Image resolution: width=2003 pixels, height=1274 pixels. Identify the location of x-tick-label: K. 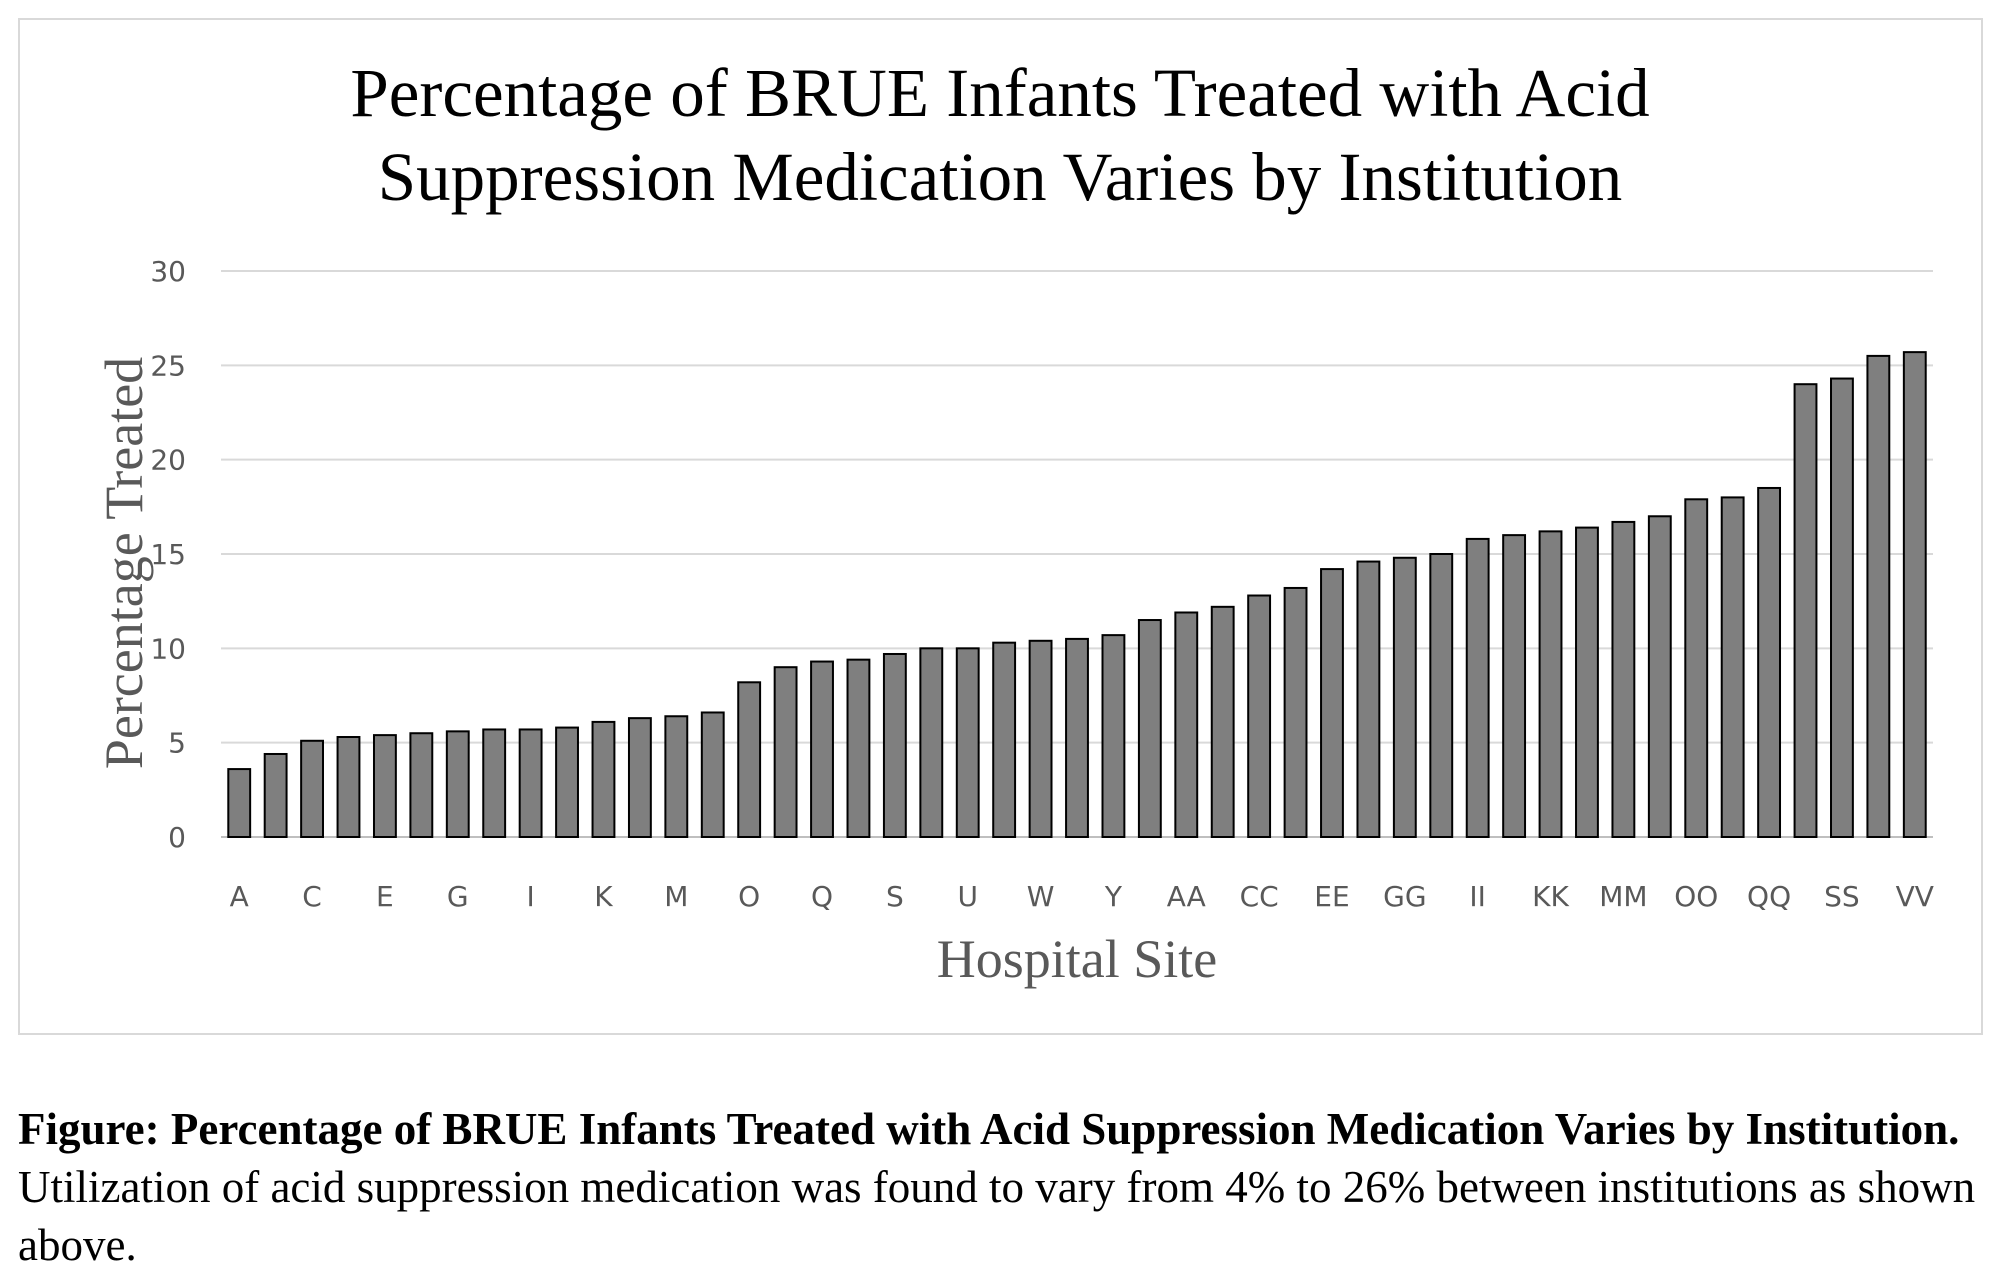
(603, 896).